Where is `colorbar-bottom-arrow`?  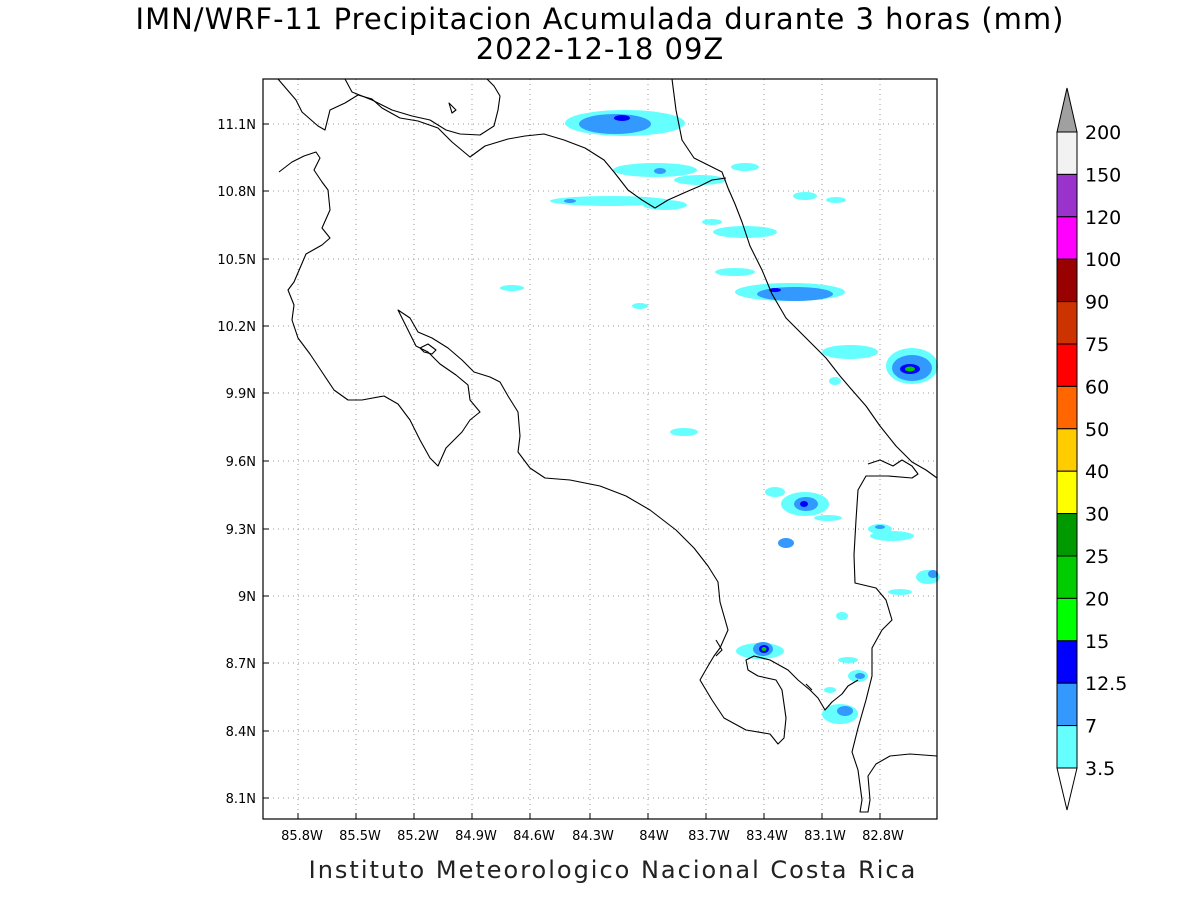 colorbar-bottom-arrow is located at coordinates (1067, 789).